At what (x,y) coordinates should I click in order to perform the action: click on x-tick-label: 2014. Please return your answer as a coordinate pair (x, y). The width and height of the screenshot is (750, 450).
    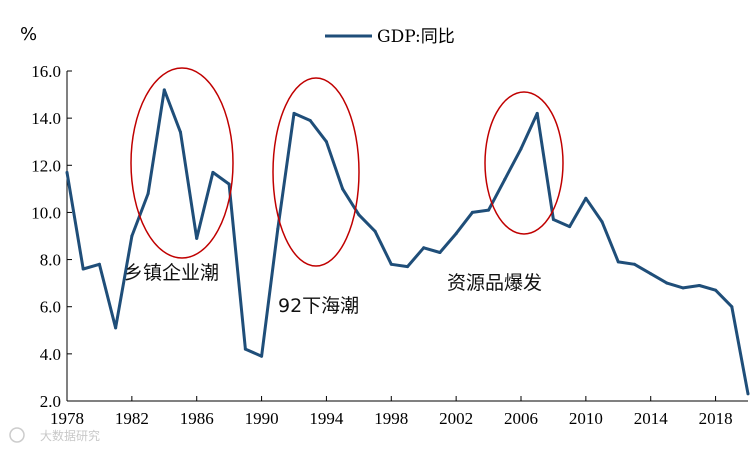
    Looking at the image, I should click on (651, 418).